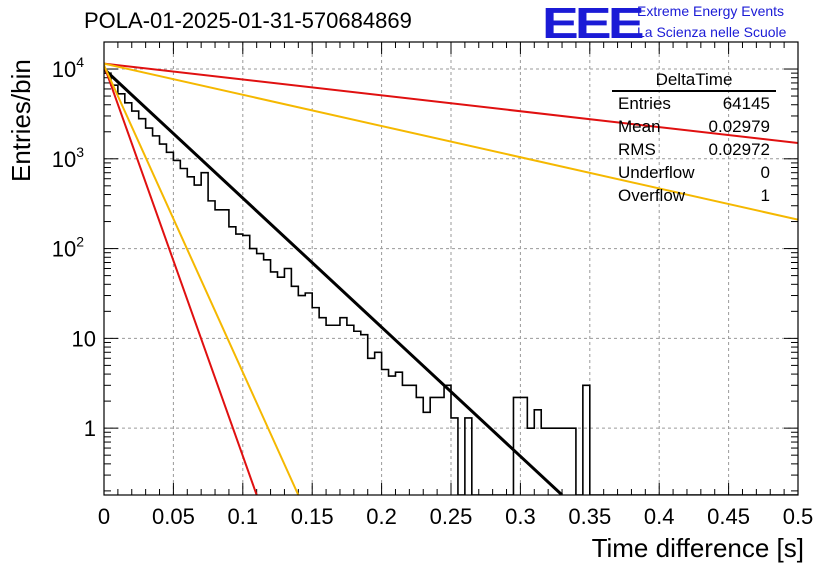 Image resolution: width=836 pixels, height=572 pixels. I want to click on y-tick-label: 10², so click(68, 248).